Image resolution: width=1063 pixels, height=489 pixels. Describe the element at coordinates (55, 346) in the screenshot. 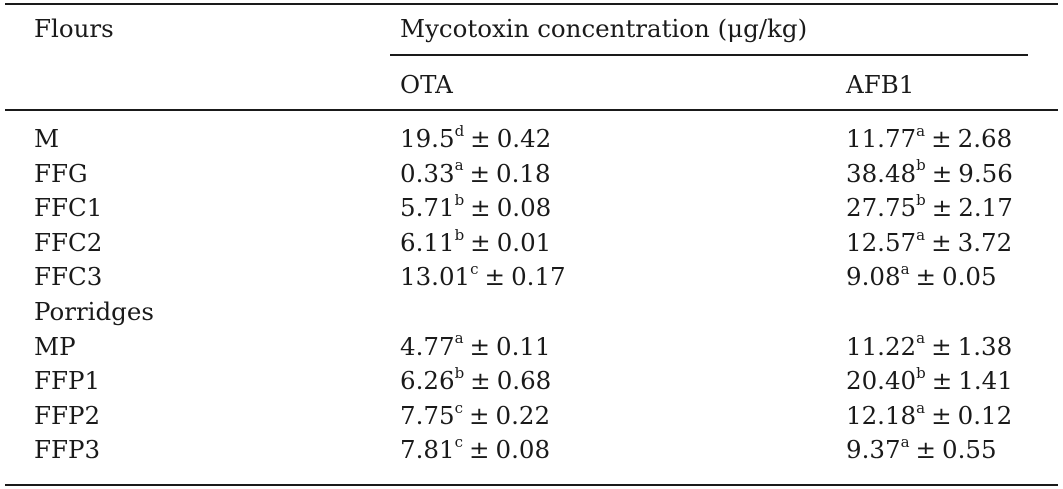

I see `row-label: MP` at that location.